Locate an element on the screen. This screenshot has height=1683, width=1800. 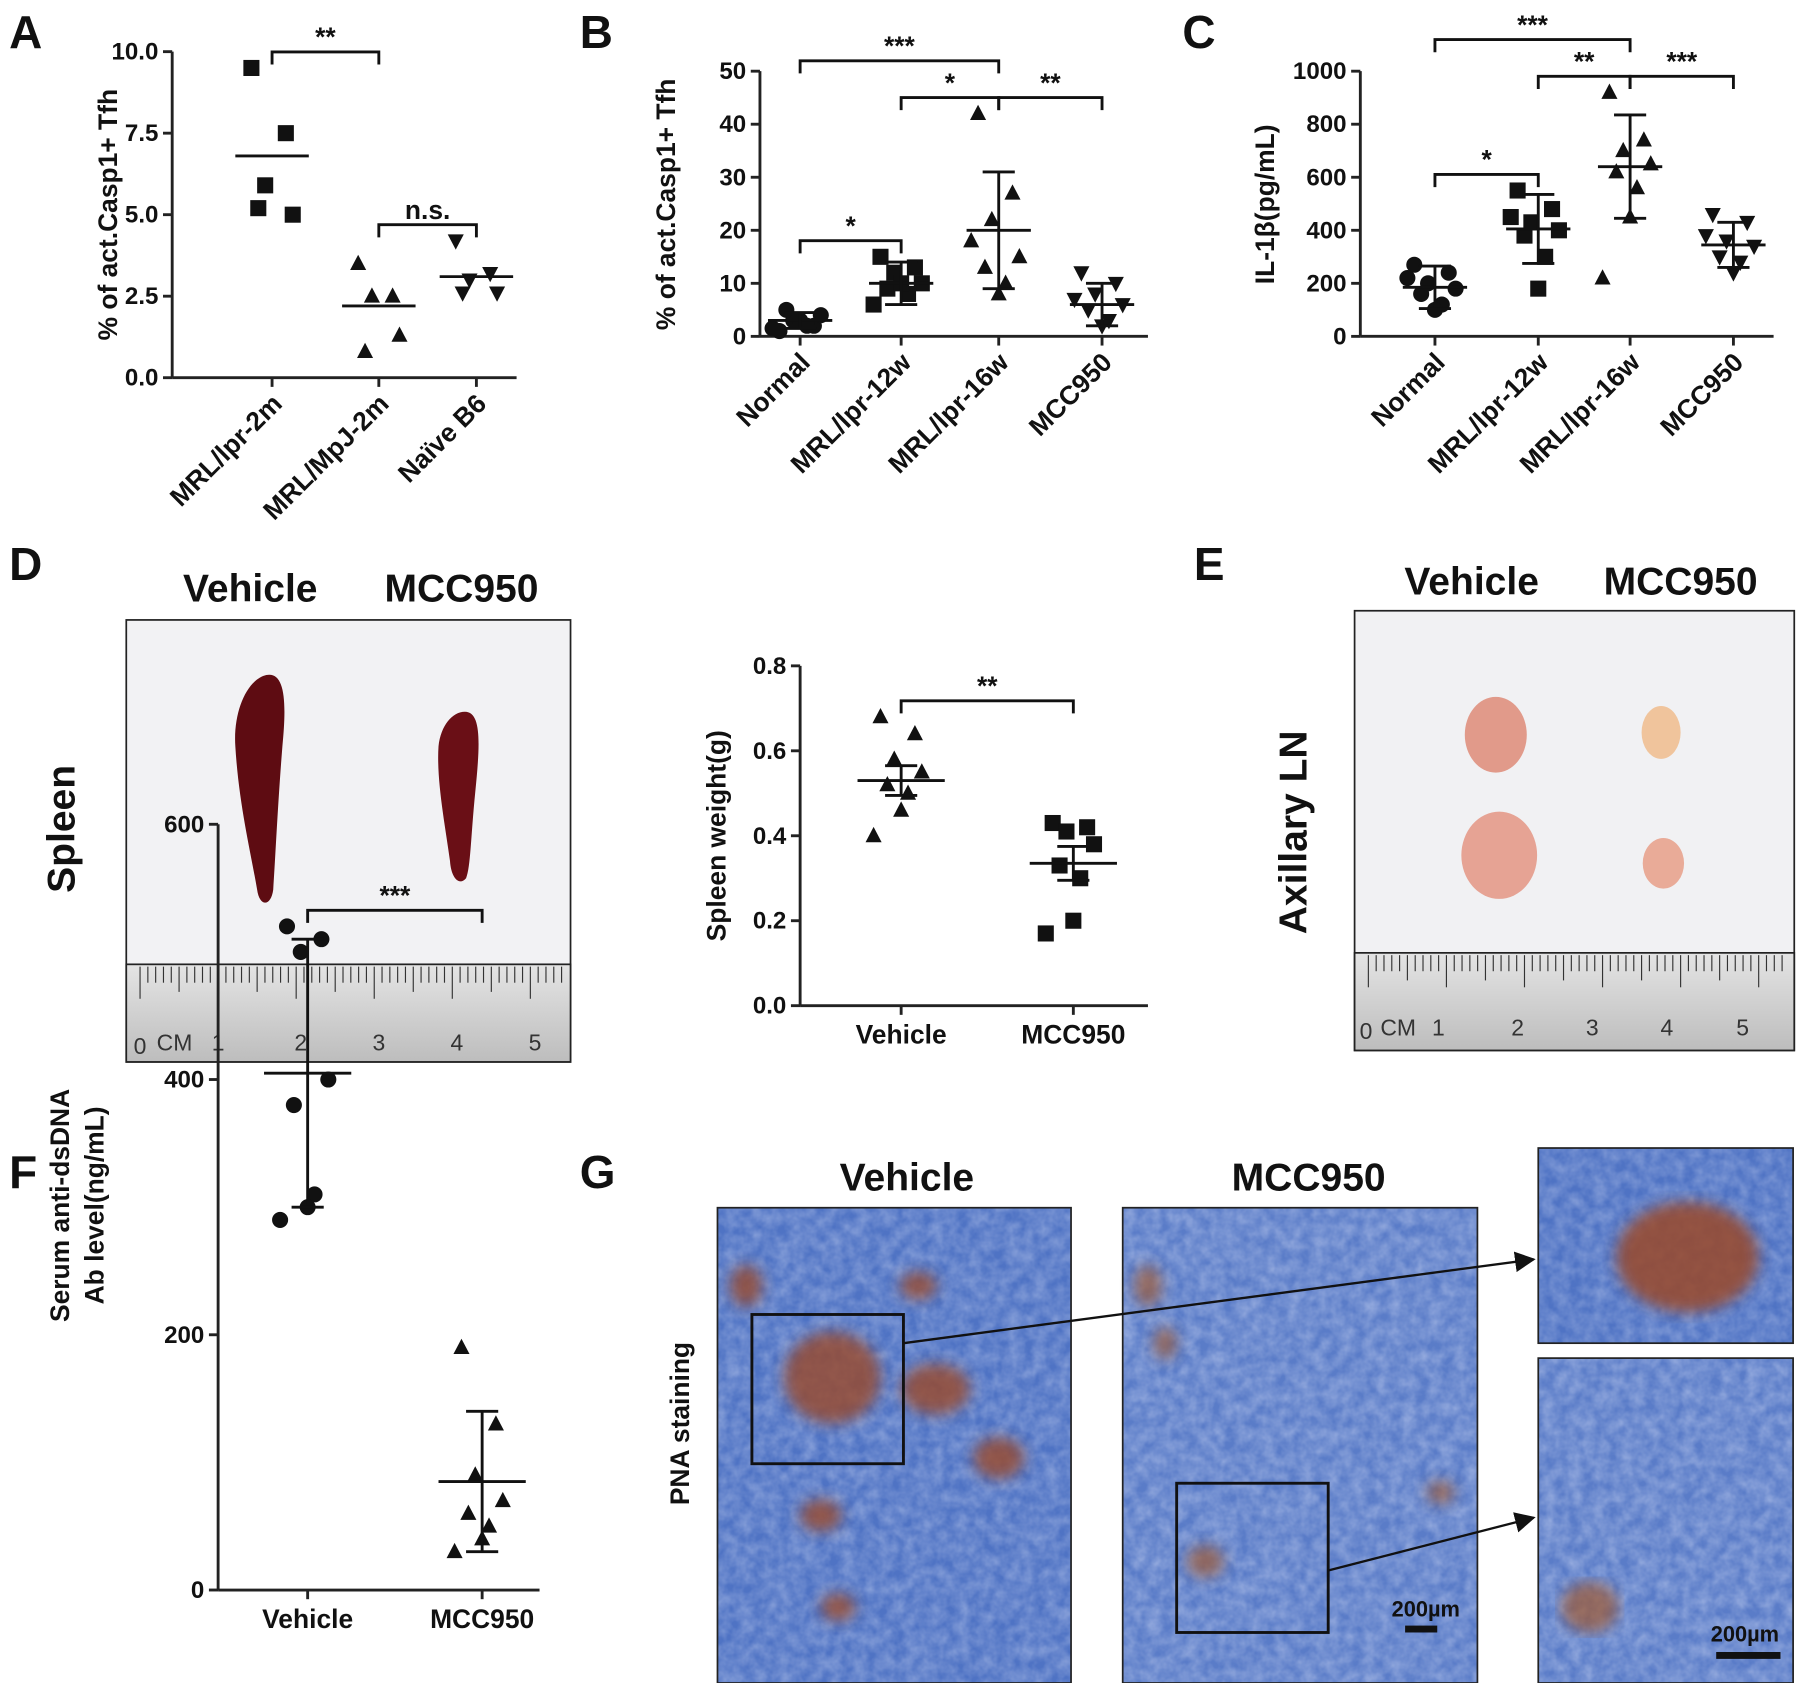
y-tick-label: 2.5 is located at coordinates (141, 296).